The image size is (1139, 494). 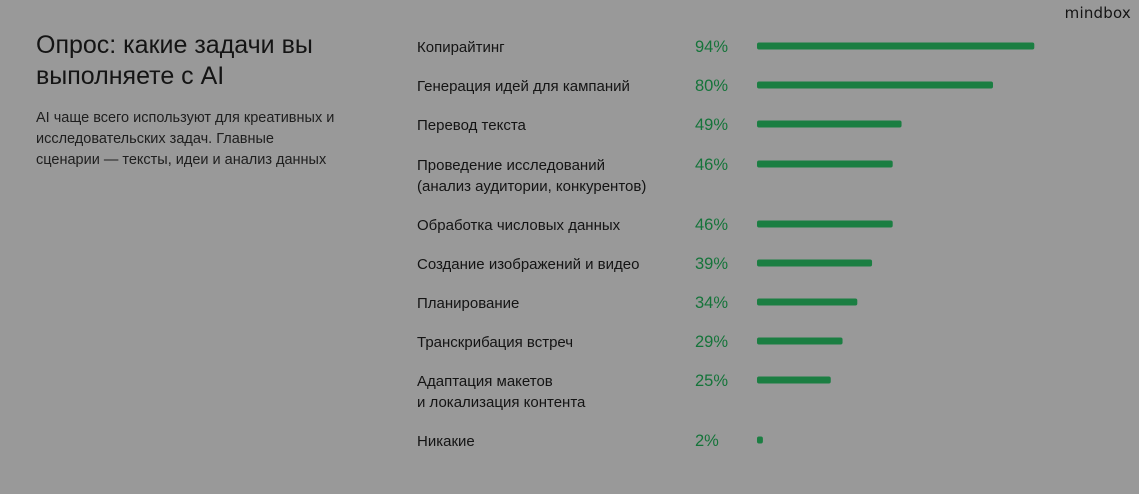 I want to click on value-label: 49%, so click(x=711, y=125).